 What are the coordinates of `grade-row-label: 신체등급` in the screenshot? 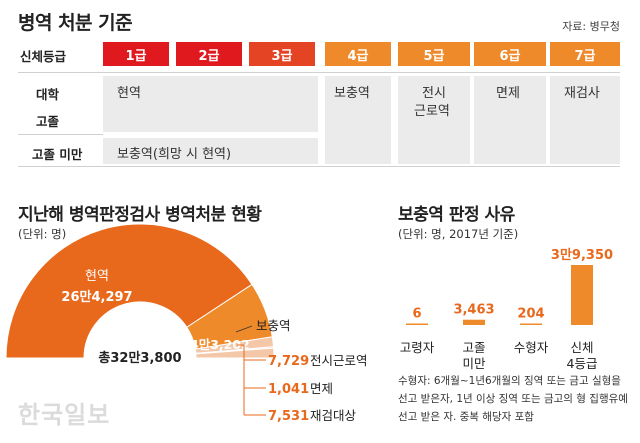 It's located at (43, 56).